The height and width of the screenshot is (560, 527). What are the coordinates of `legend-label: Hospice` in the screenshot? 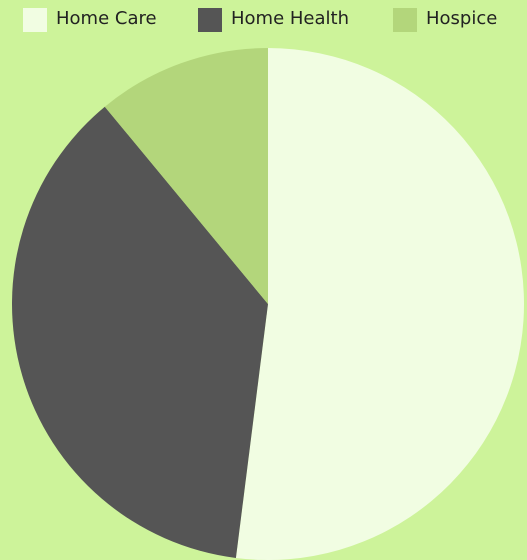 It's located at (461, 18).